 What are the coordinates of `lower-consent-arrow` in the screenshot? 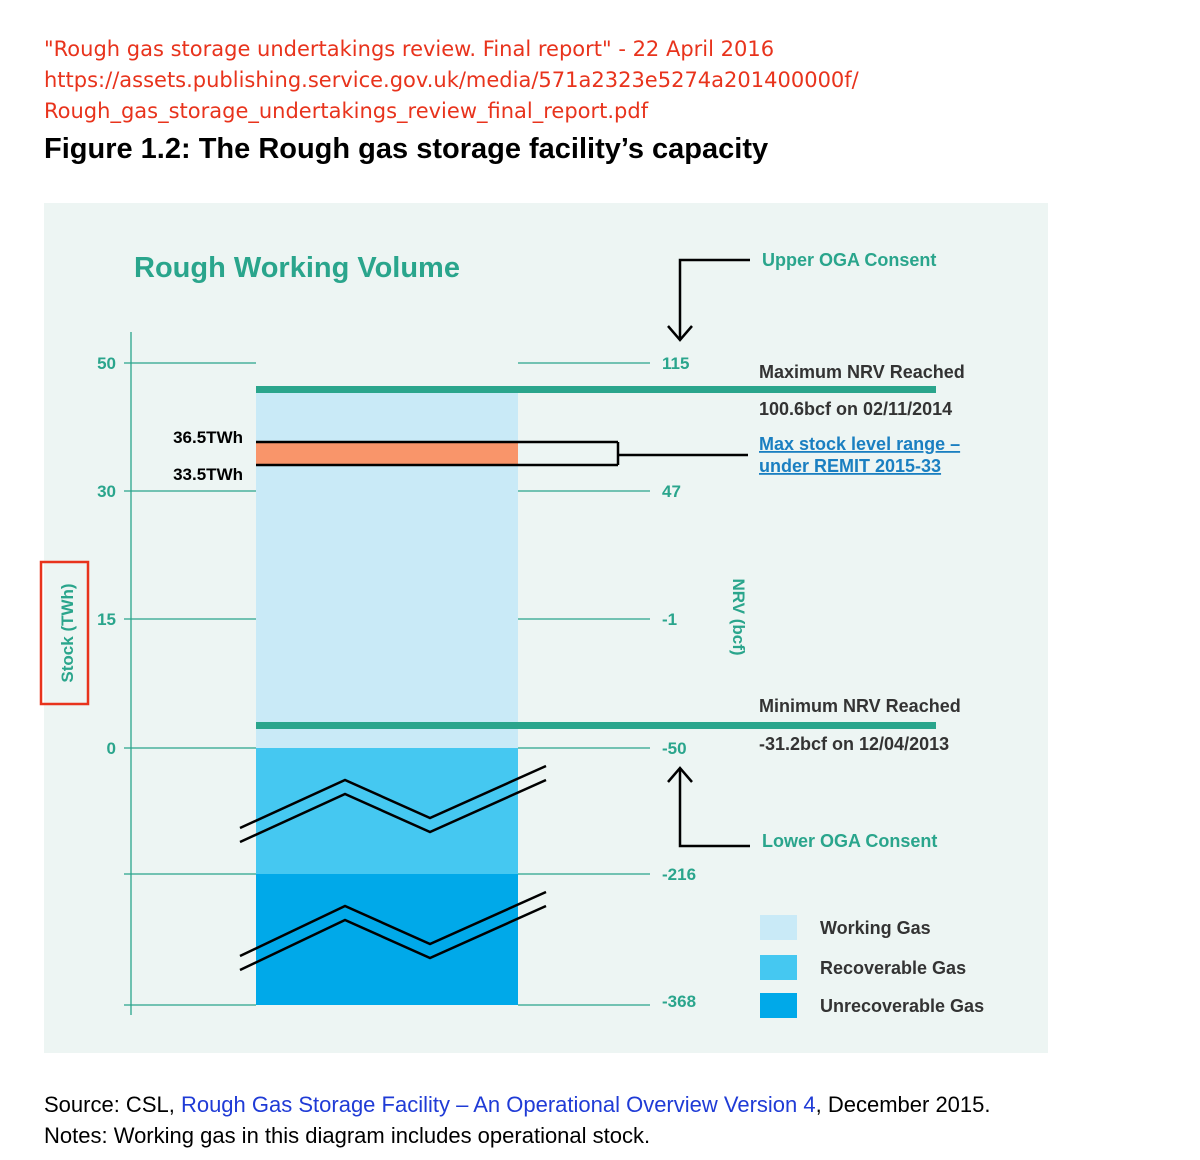 It's located at (714, 808).